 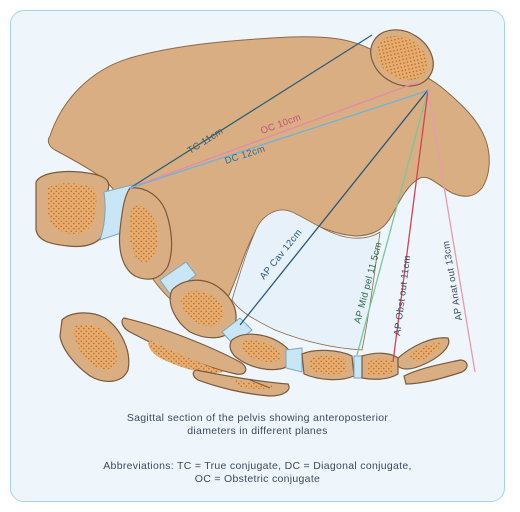 I want to click on caption-line-2: diameters in different planes, so click(x=257, y=431).